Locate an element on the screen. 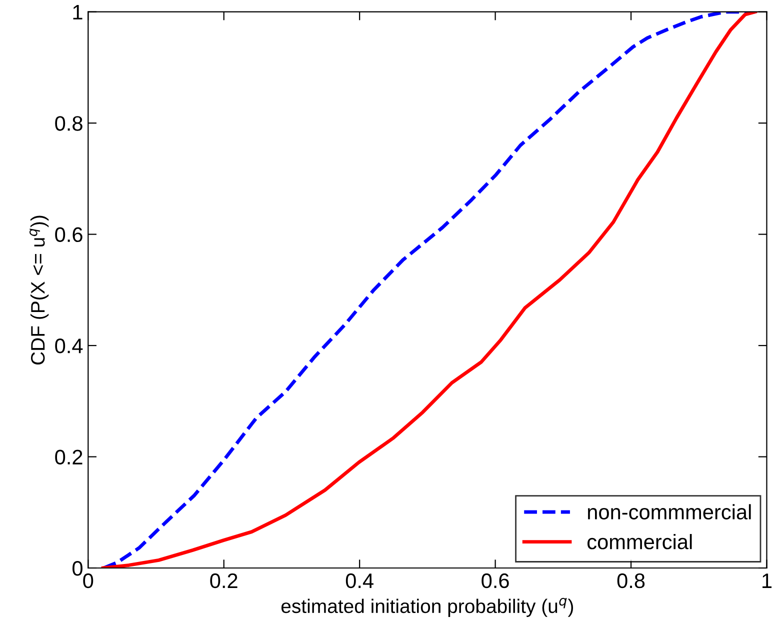 The height and width of the screenshot is (640, 780). x-tick-label: 0 is located at coordinates (88, 580).